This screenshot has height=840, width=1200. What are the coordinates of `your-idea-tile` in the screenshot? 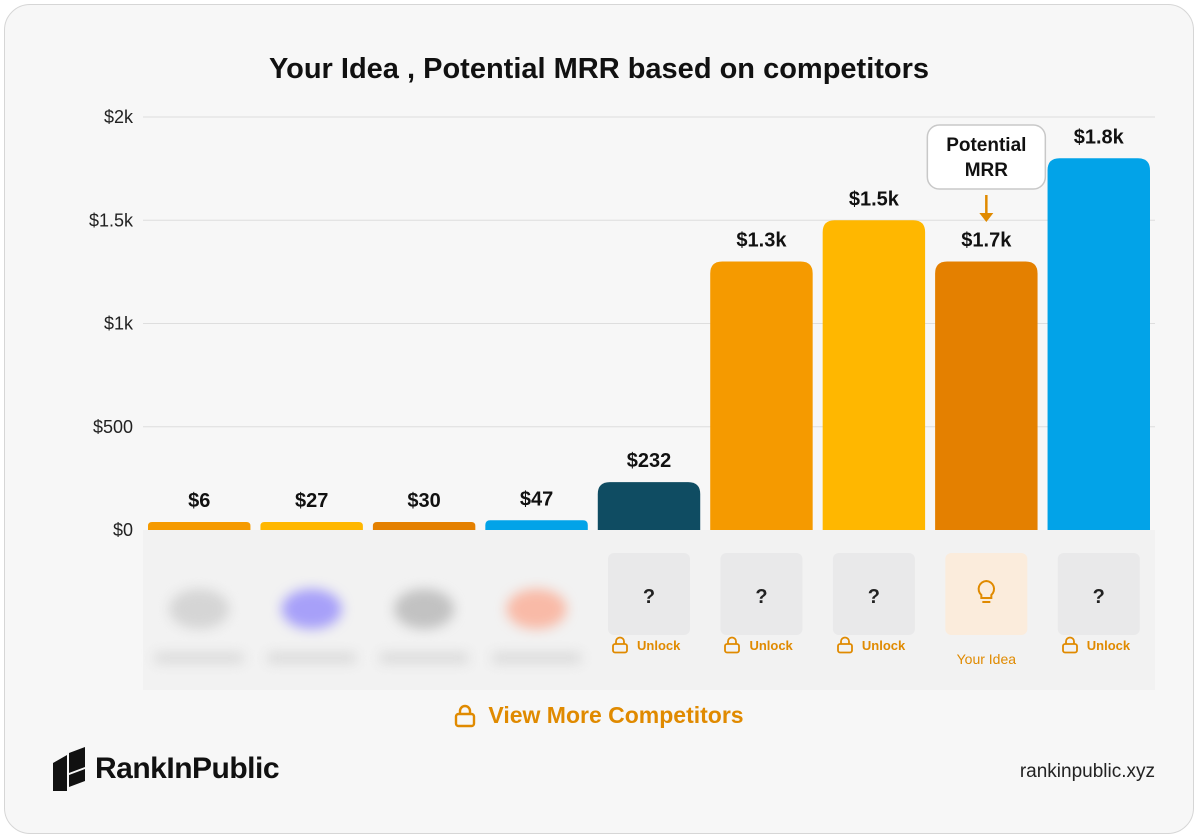 It's located at (986, 594).